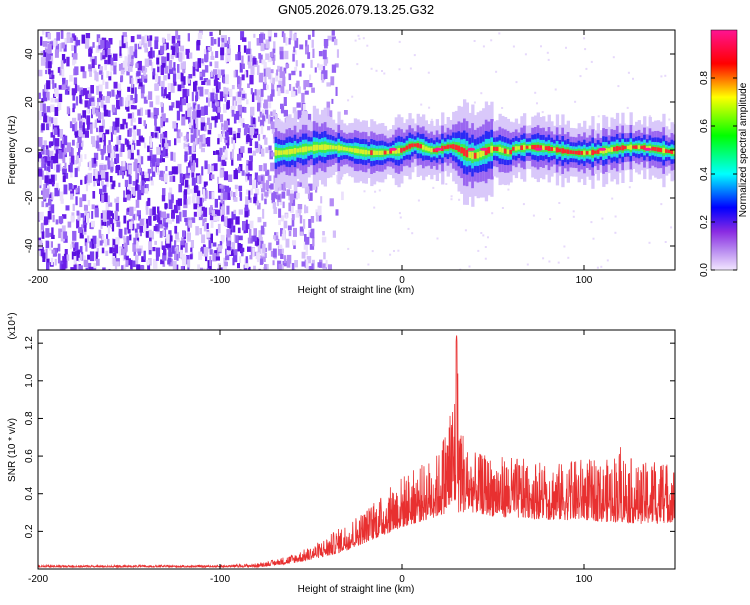 The height and width of the screenshot is (605, 750). What do you see at coordinates (602, 149) in the screenshot?
I see `heatmap-hotspot` at bounding box center [602, 149].